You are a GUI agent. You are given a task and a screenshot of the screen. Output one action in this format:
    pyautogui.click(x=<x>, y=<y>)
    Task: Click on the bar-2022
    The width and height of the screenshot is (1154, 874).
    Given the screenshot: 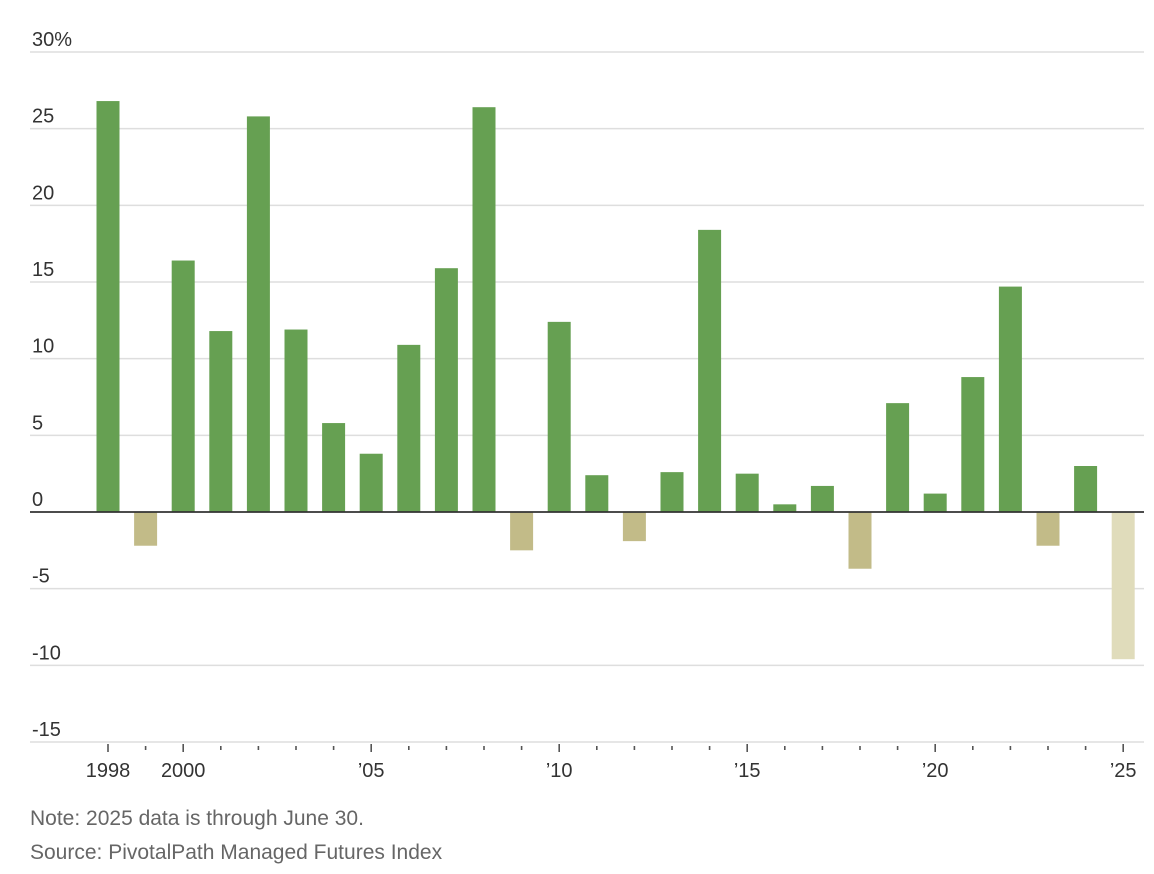 What is the action you would take?
    pyautogui.click(x=1010, y=399)
    